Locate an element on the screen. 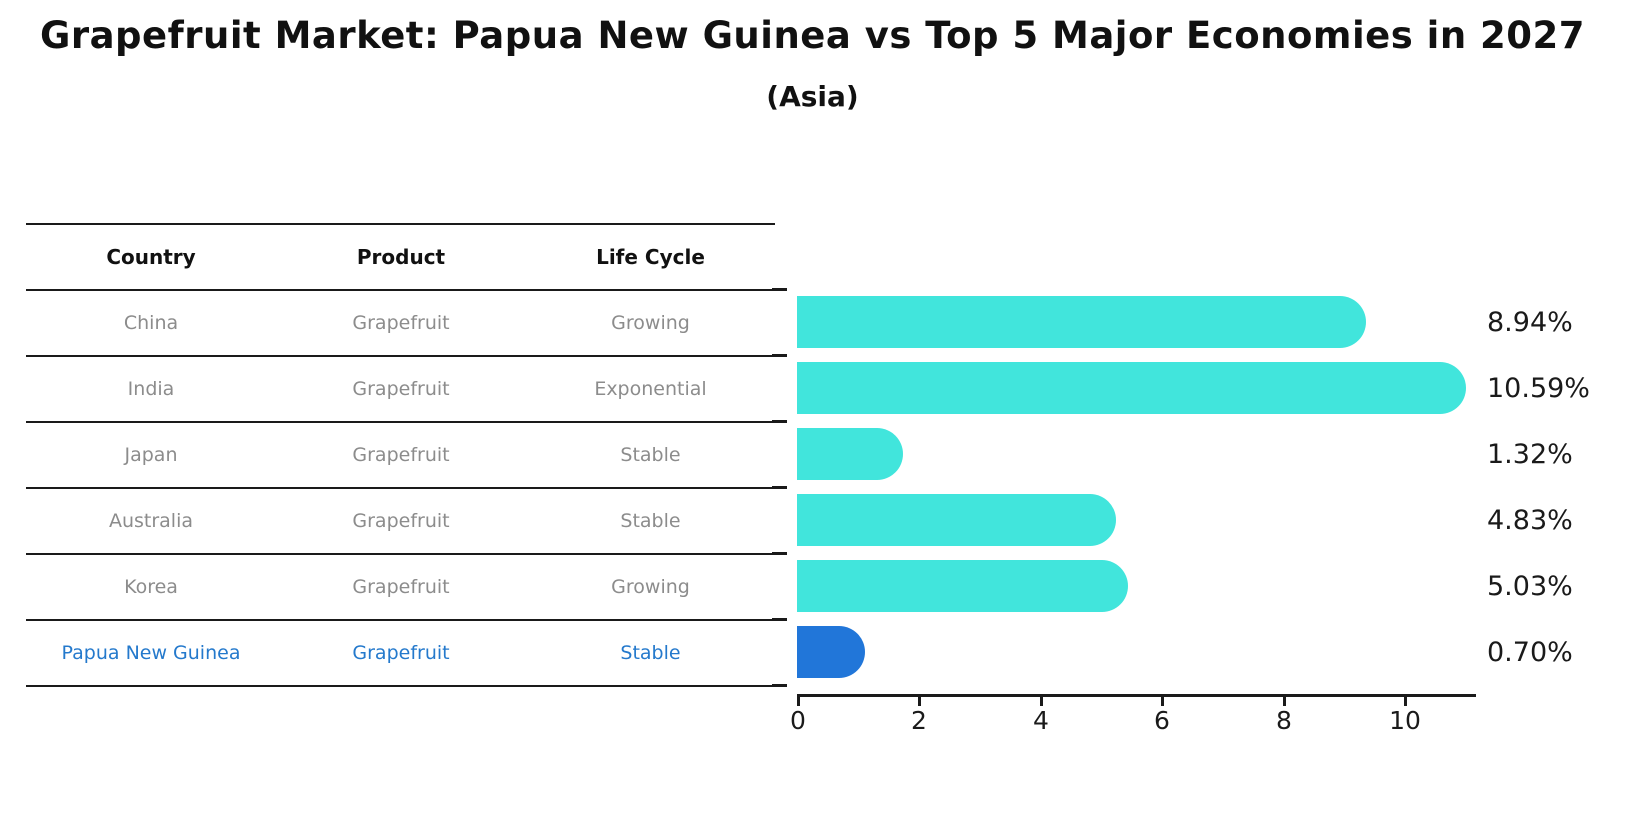 This screenshot has height=823, width=1625. table-row-japan: Japan Grapefruit Stable is located at coordinates (400, 456).